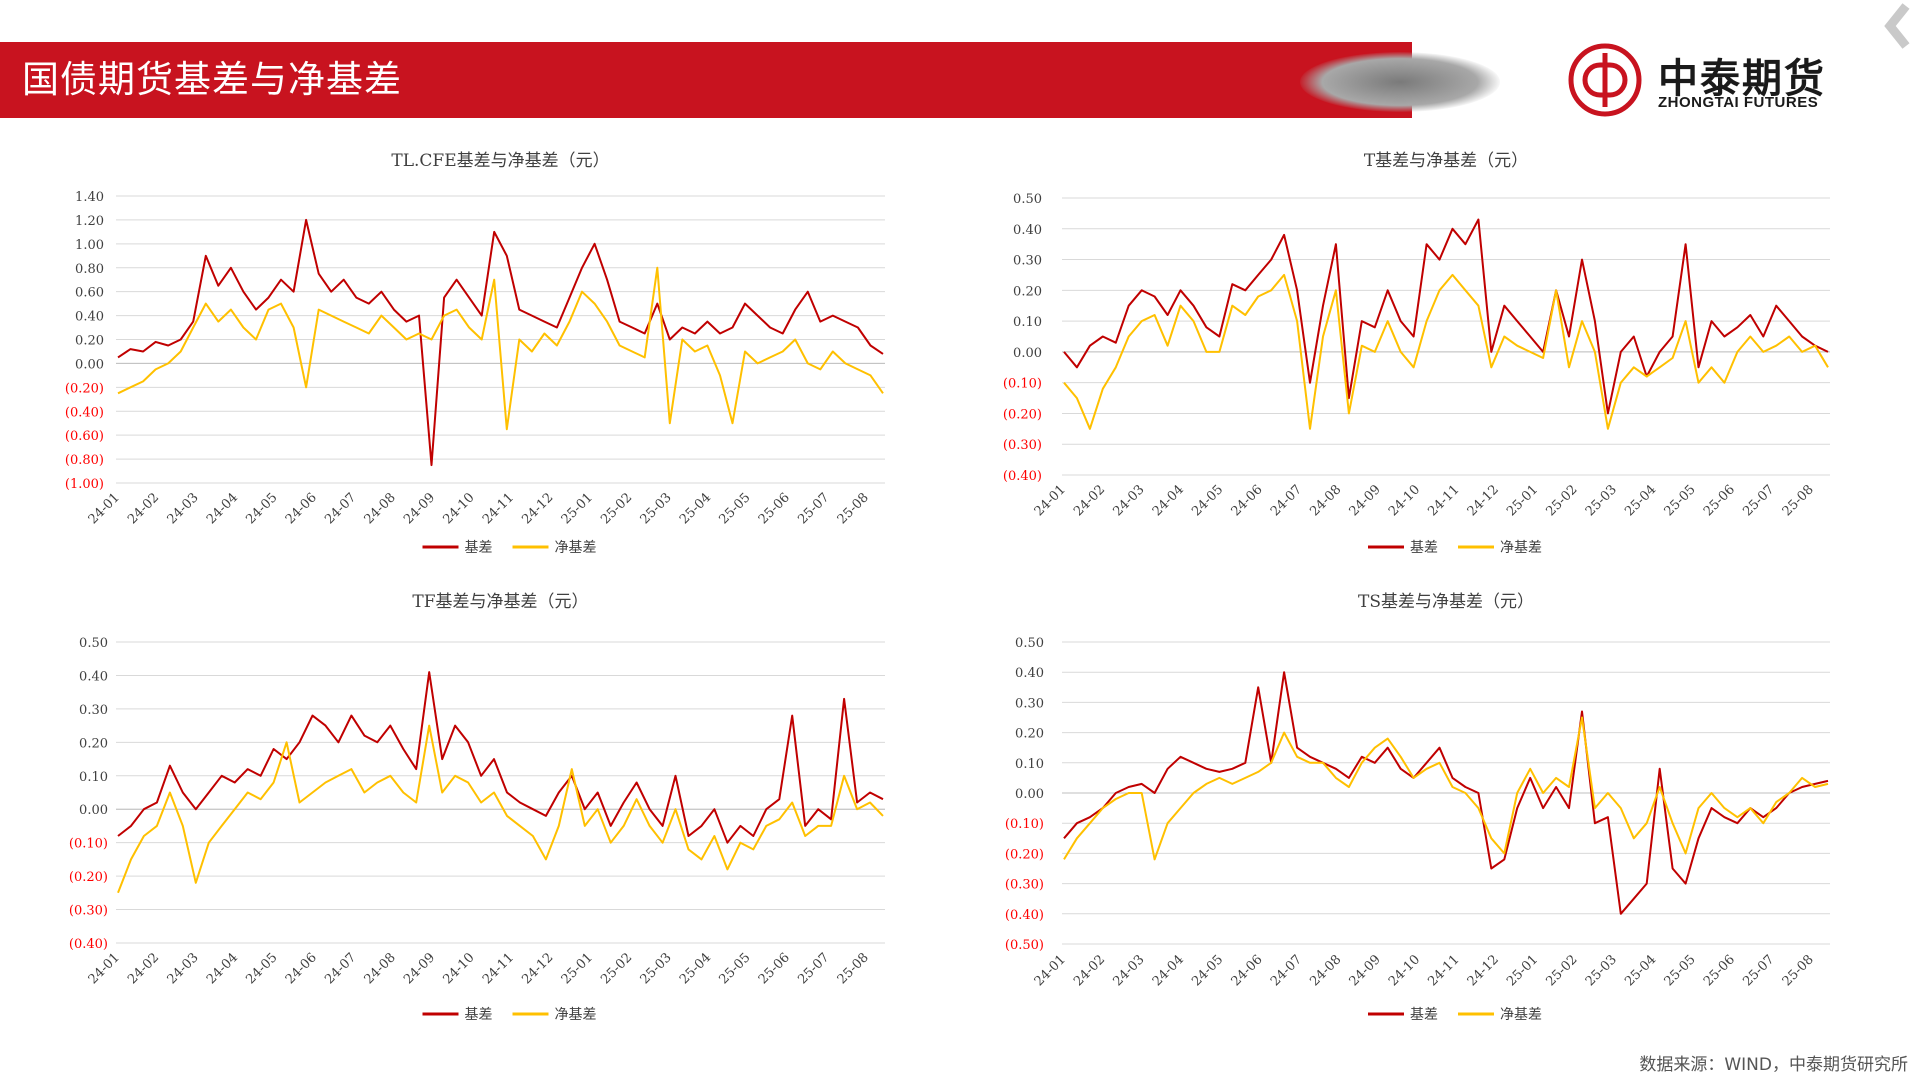  Describe the element at coordinates (1605, 80) in the screenshot. I see `logo-mark-icon` at that location.